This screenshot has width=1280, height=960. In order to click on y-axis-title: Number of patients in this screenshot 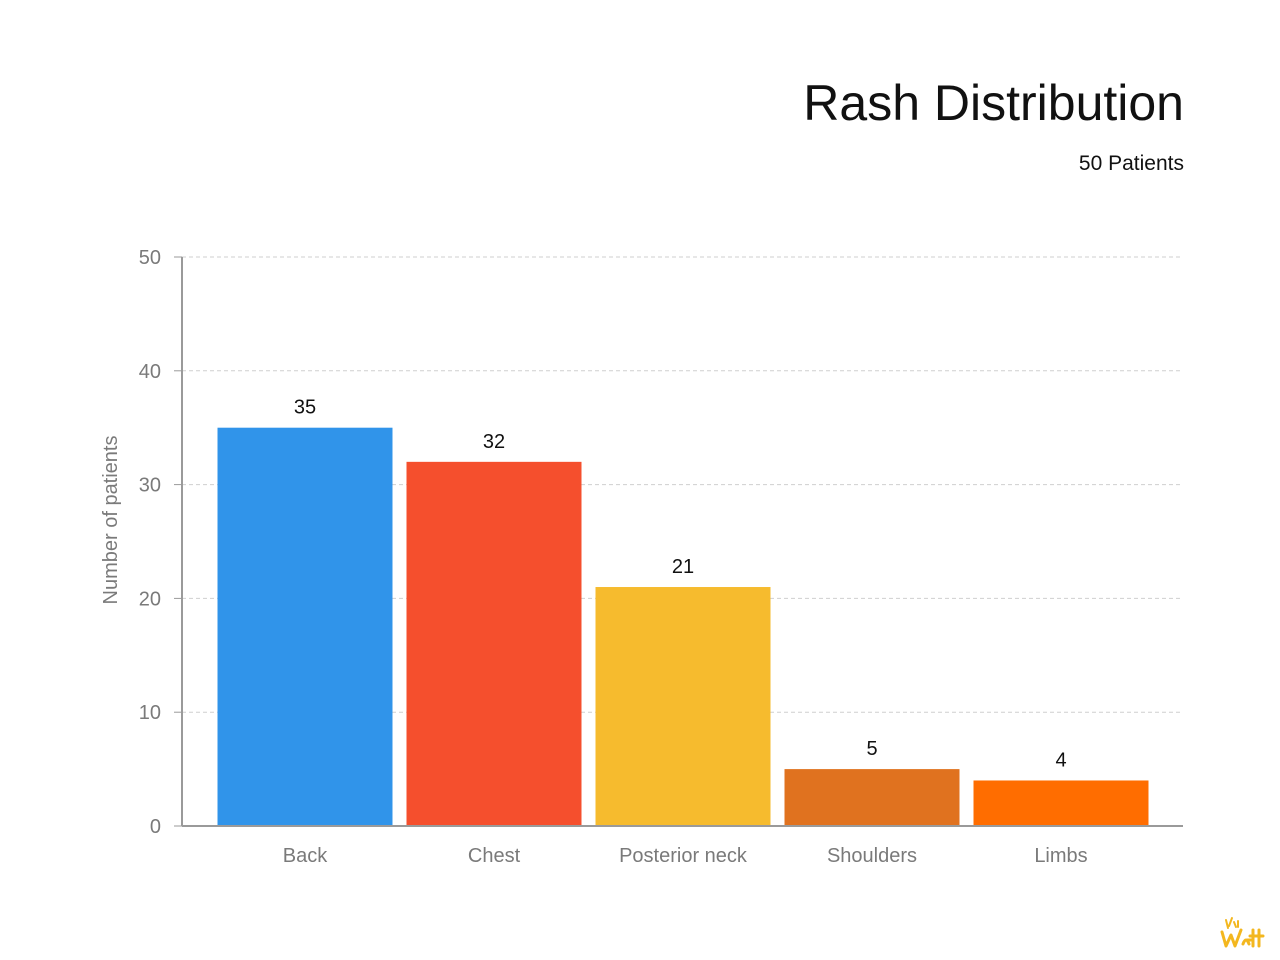, I will do `click(111, 520)`.